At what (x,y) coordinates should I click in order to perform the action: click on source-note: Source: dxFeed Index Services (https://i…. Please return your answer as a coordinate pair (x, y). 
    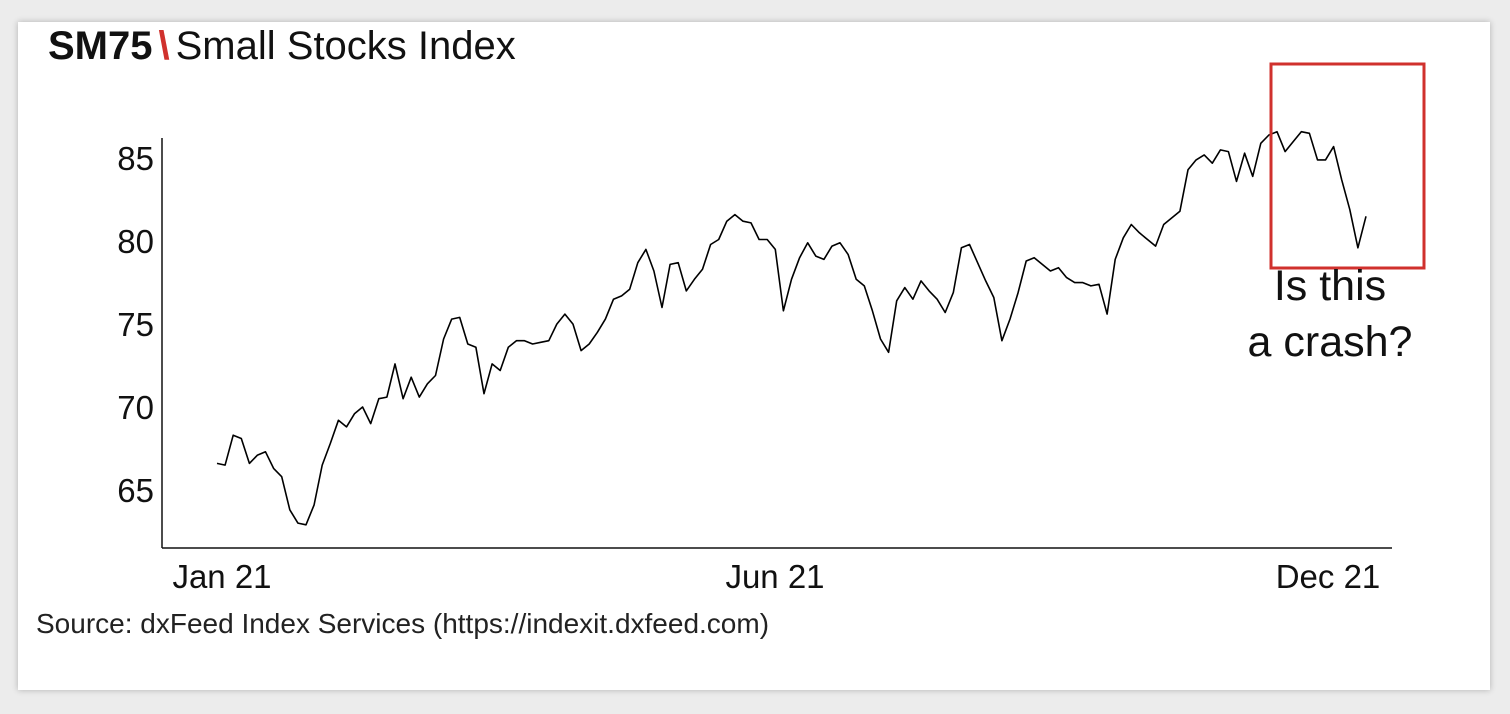
    Looking at the image, I should click on (403, 623).